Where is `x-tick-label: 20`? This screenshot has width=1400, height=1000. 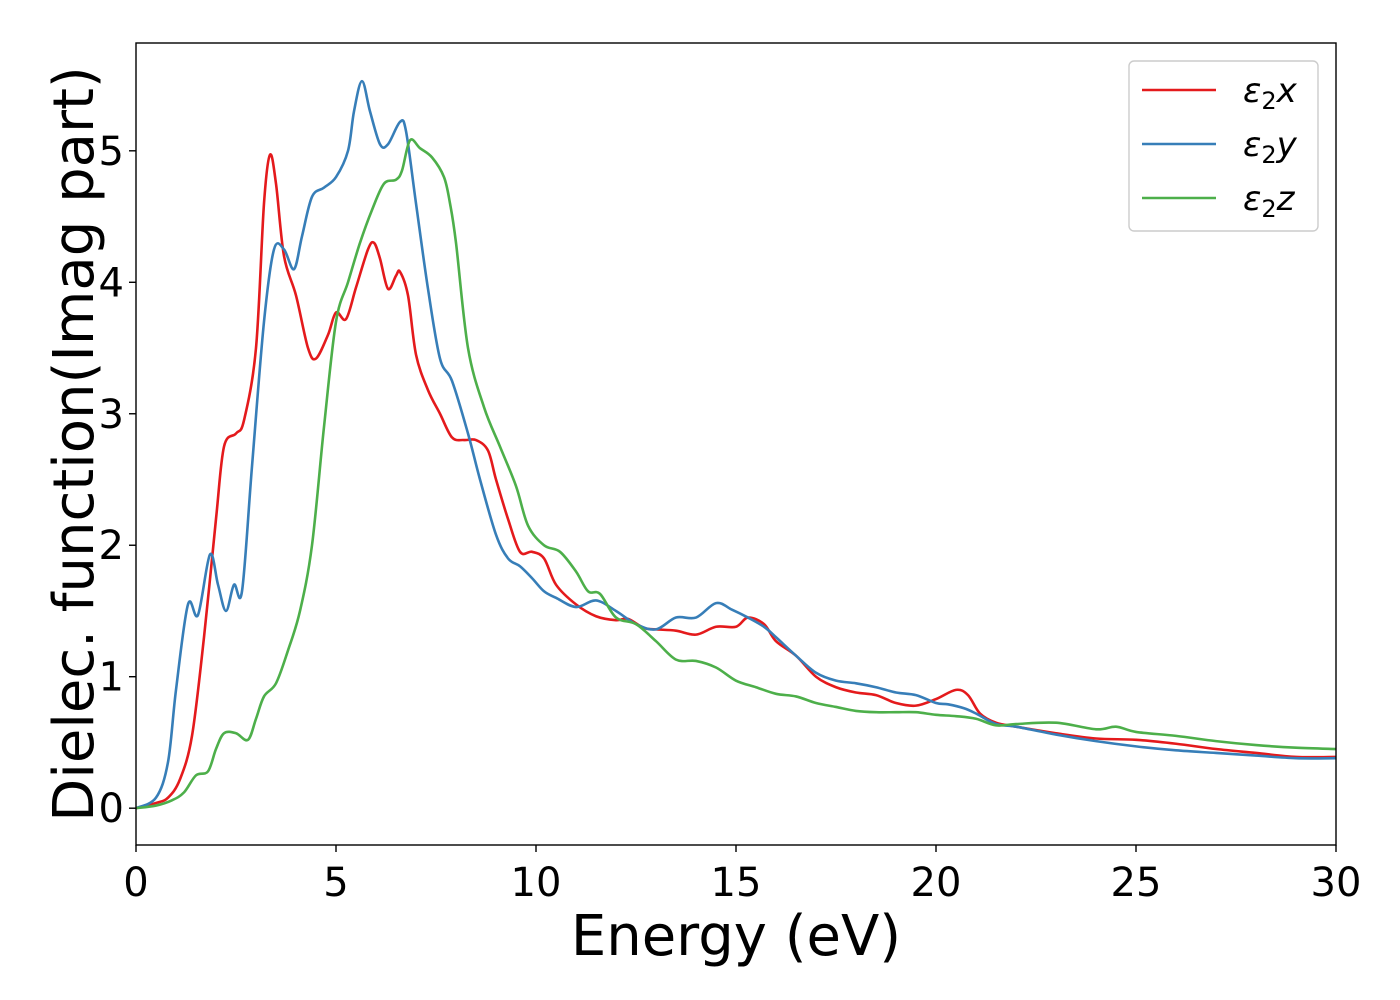 x-tick-label: 20 is located at coordinates (936, 883).